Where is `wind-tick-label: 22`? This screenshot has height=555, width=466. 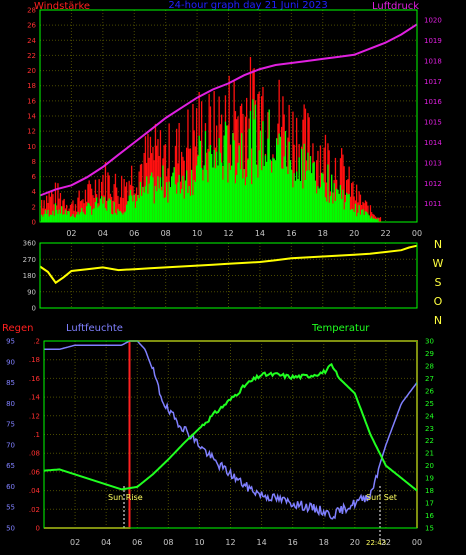
wind-tick-label: 22 is located at coordinates (31, 56).